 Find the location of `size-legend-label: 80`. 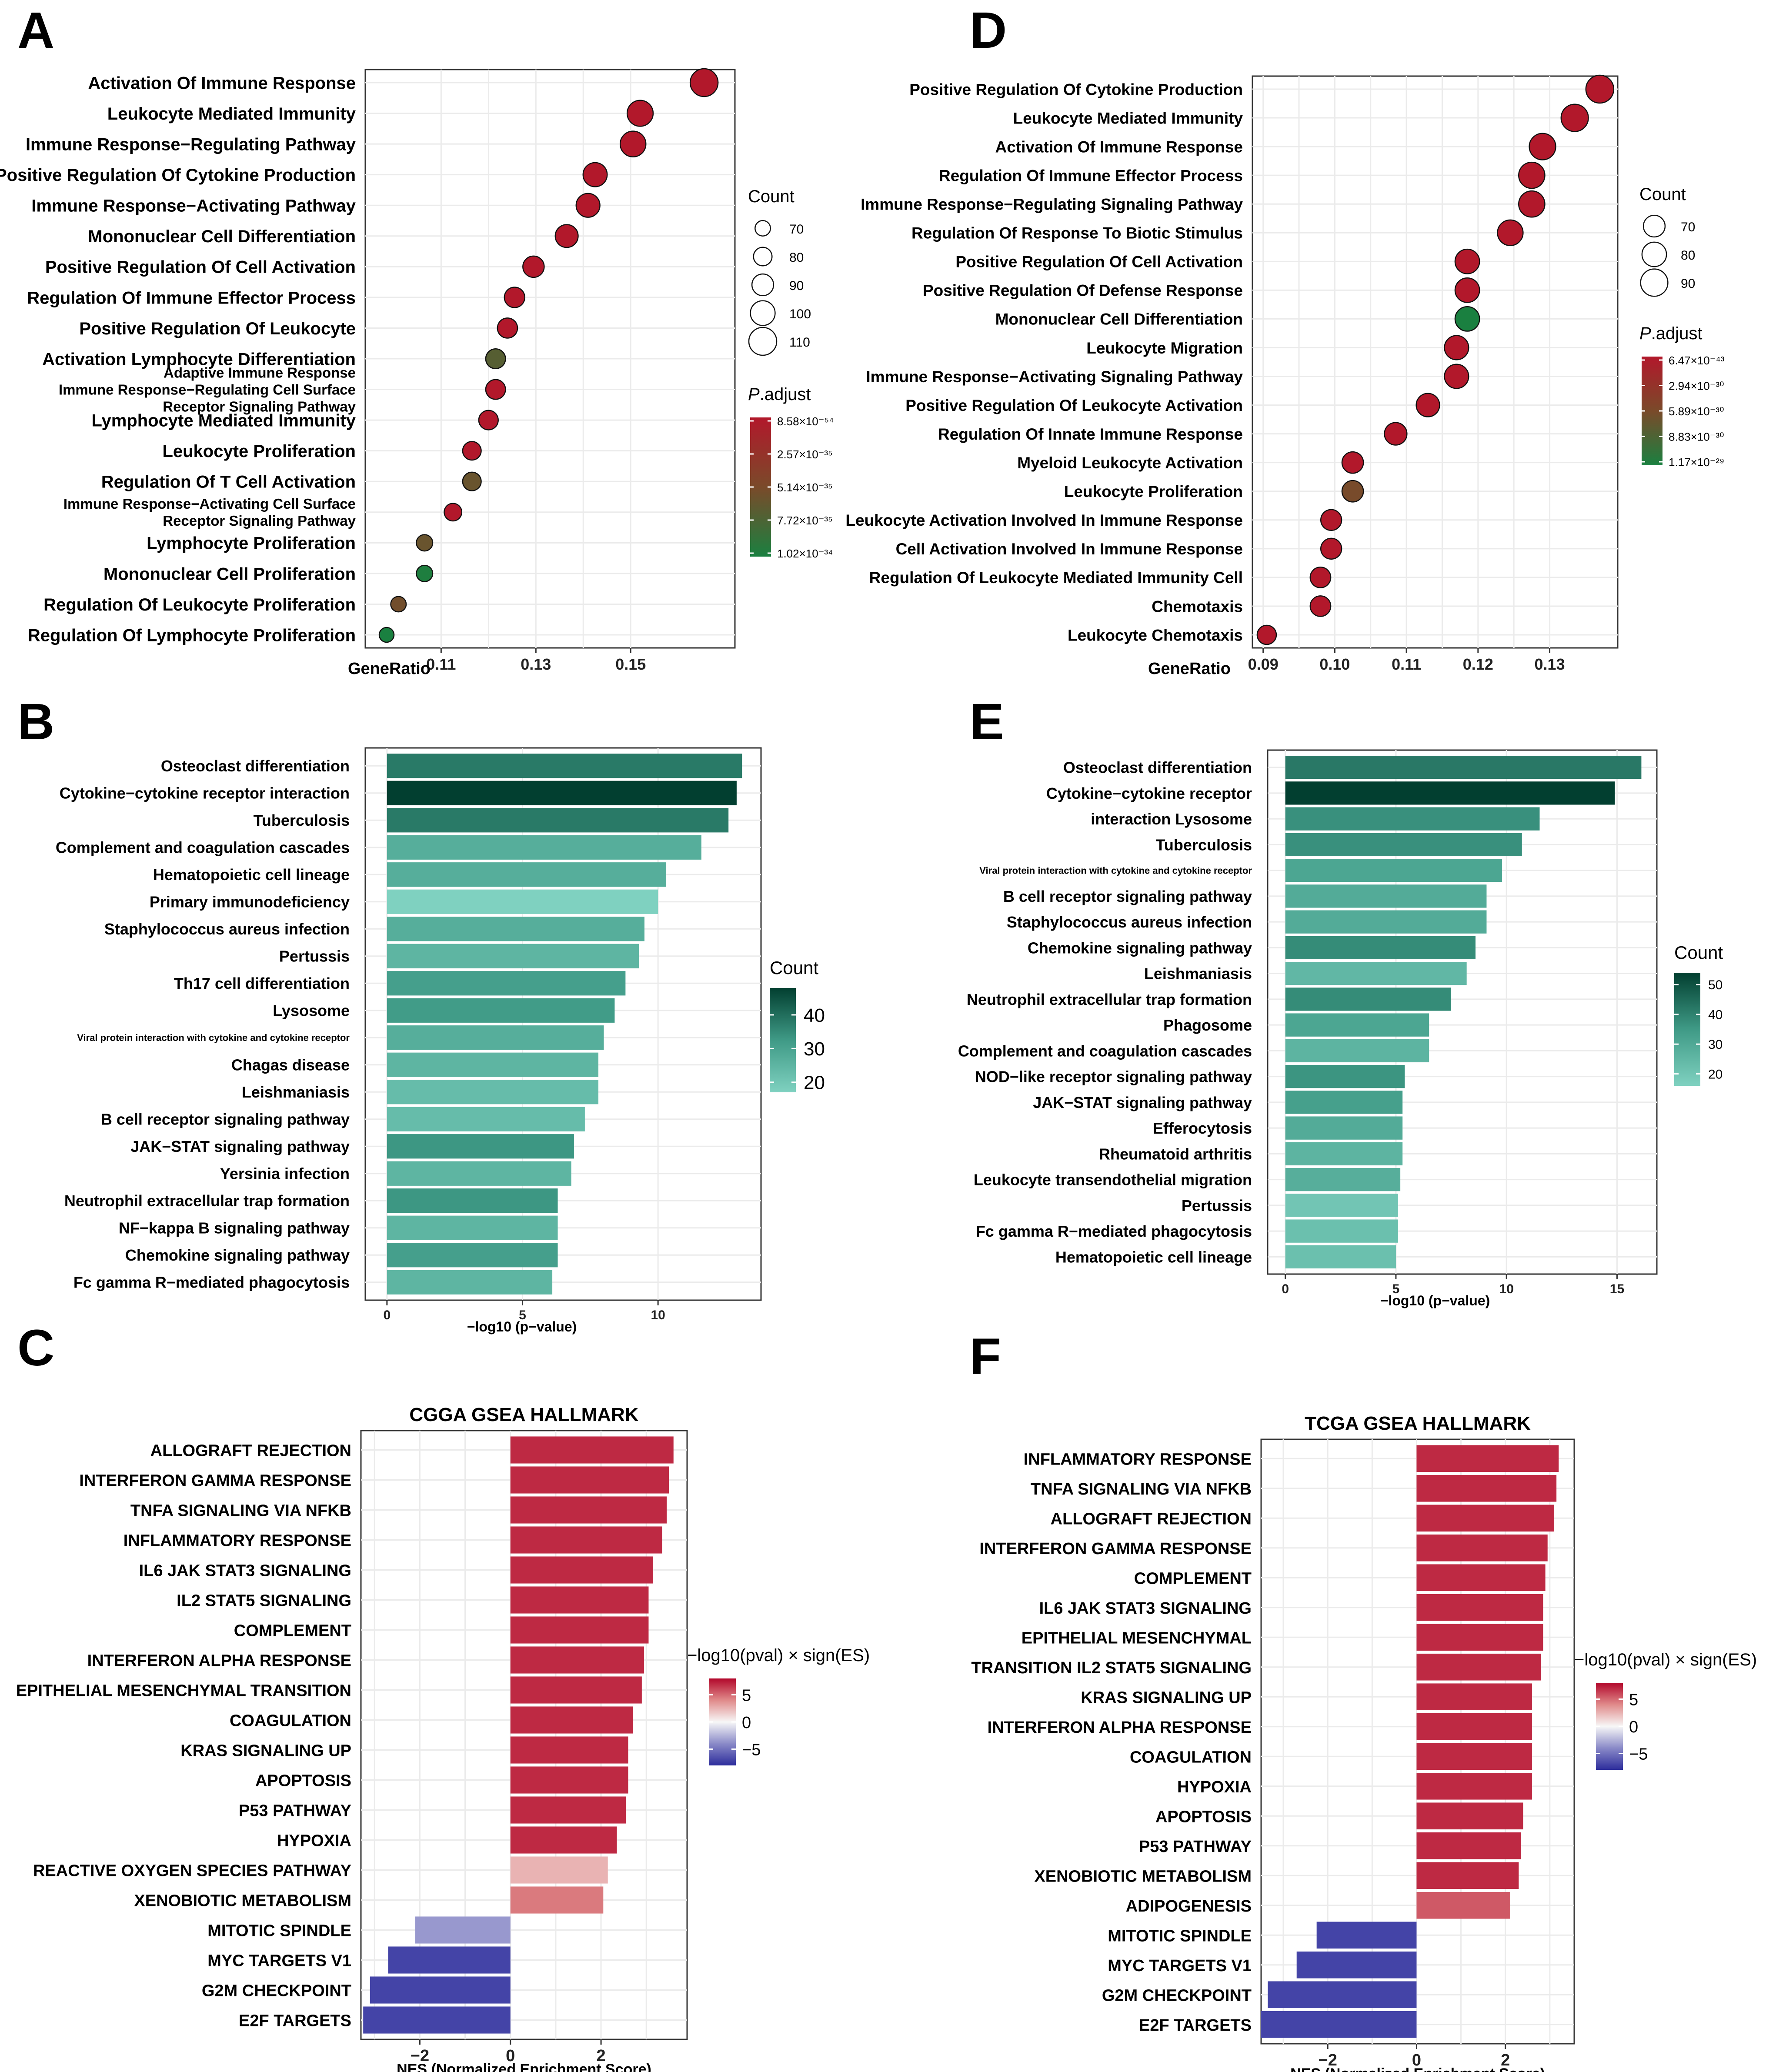

size-legend-label: 80 is located at coordinates (796, 257).